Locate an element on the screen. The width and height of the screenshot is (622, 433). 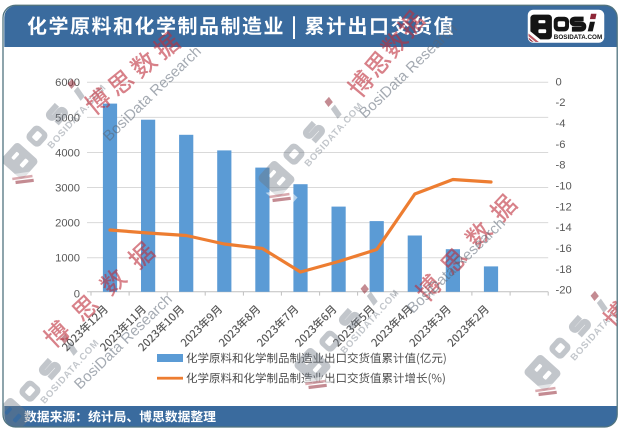
svg-text: -18 is located at coordinates (564, 270).